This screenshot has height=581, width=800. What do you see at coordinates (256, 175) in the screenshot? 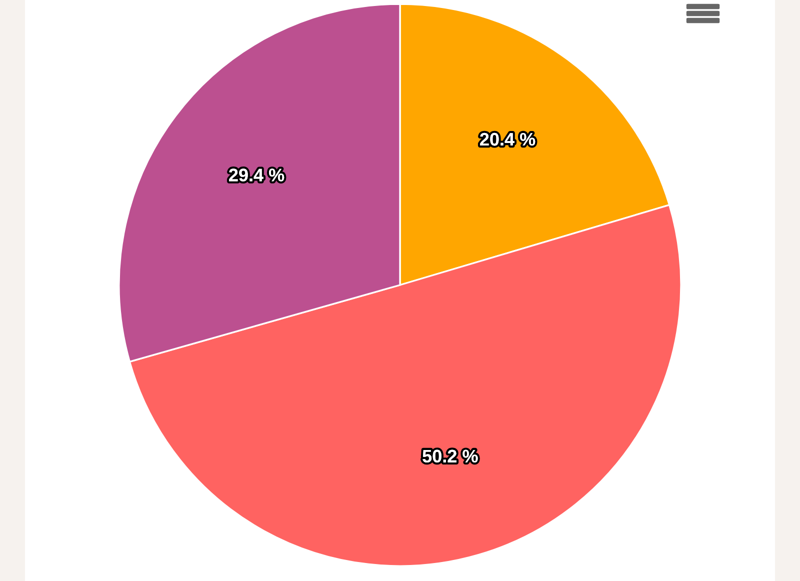
I see `data-label: 29.4 %` at bounding box center [256, 175].